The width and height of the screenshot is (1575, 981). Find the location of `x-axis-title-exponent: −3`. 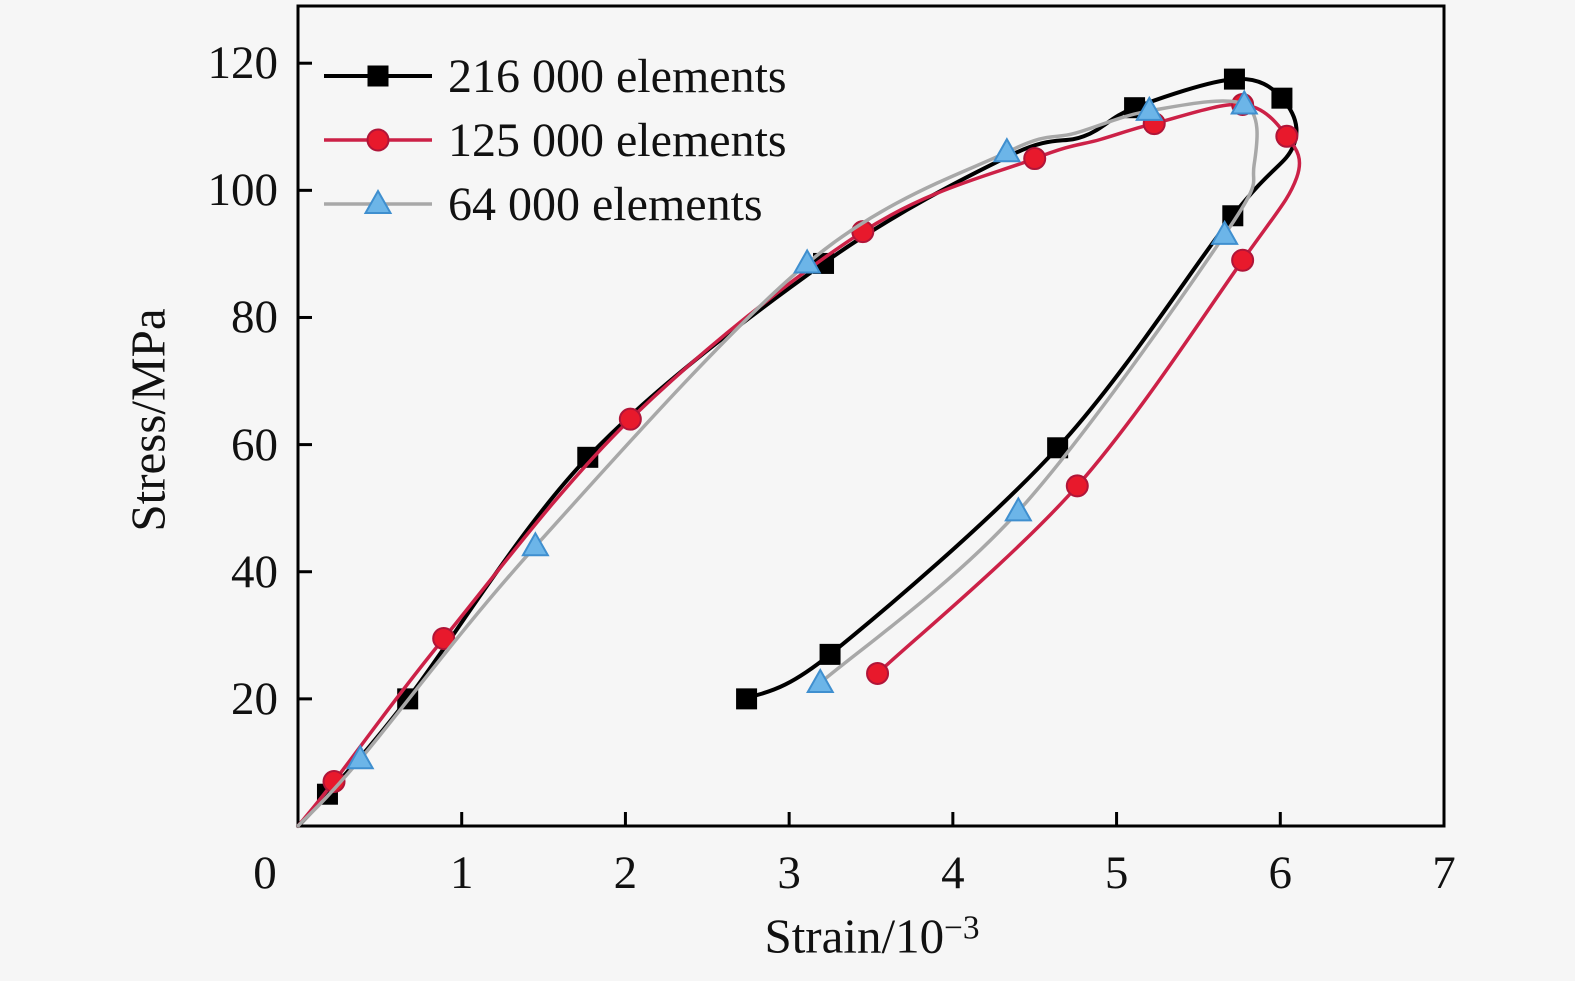

x-axis-title-exponent: −3 is located at coordinates (962, 928).